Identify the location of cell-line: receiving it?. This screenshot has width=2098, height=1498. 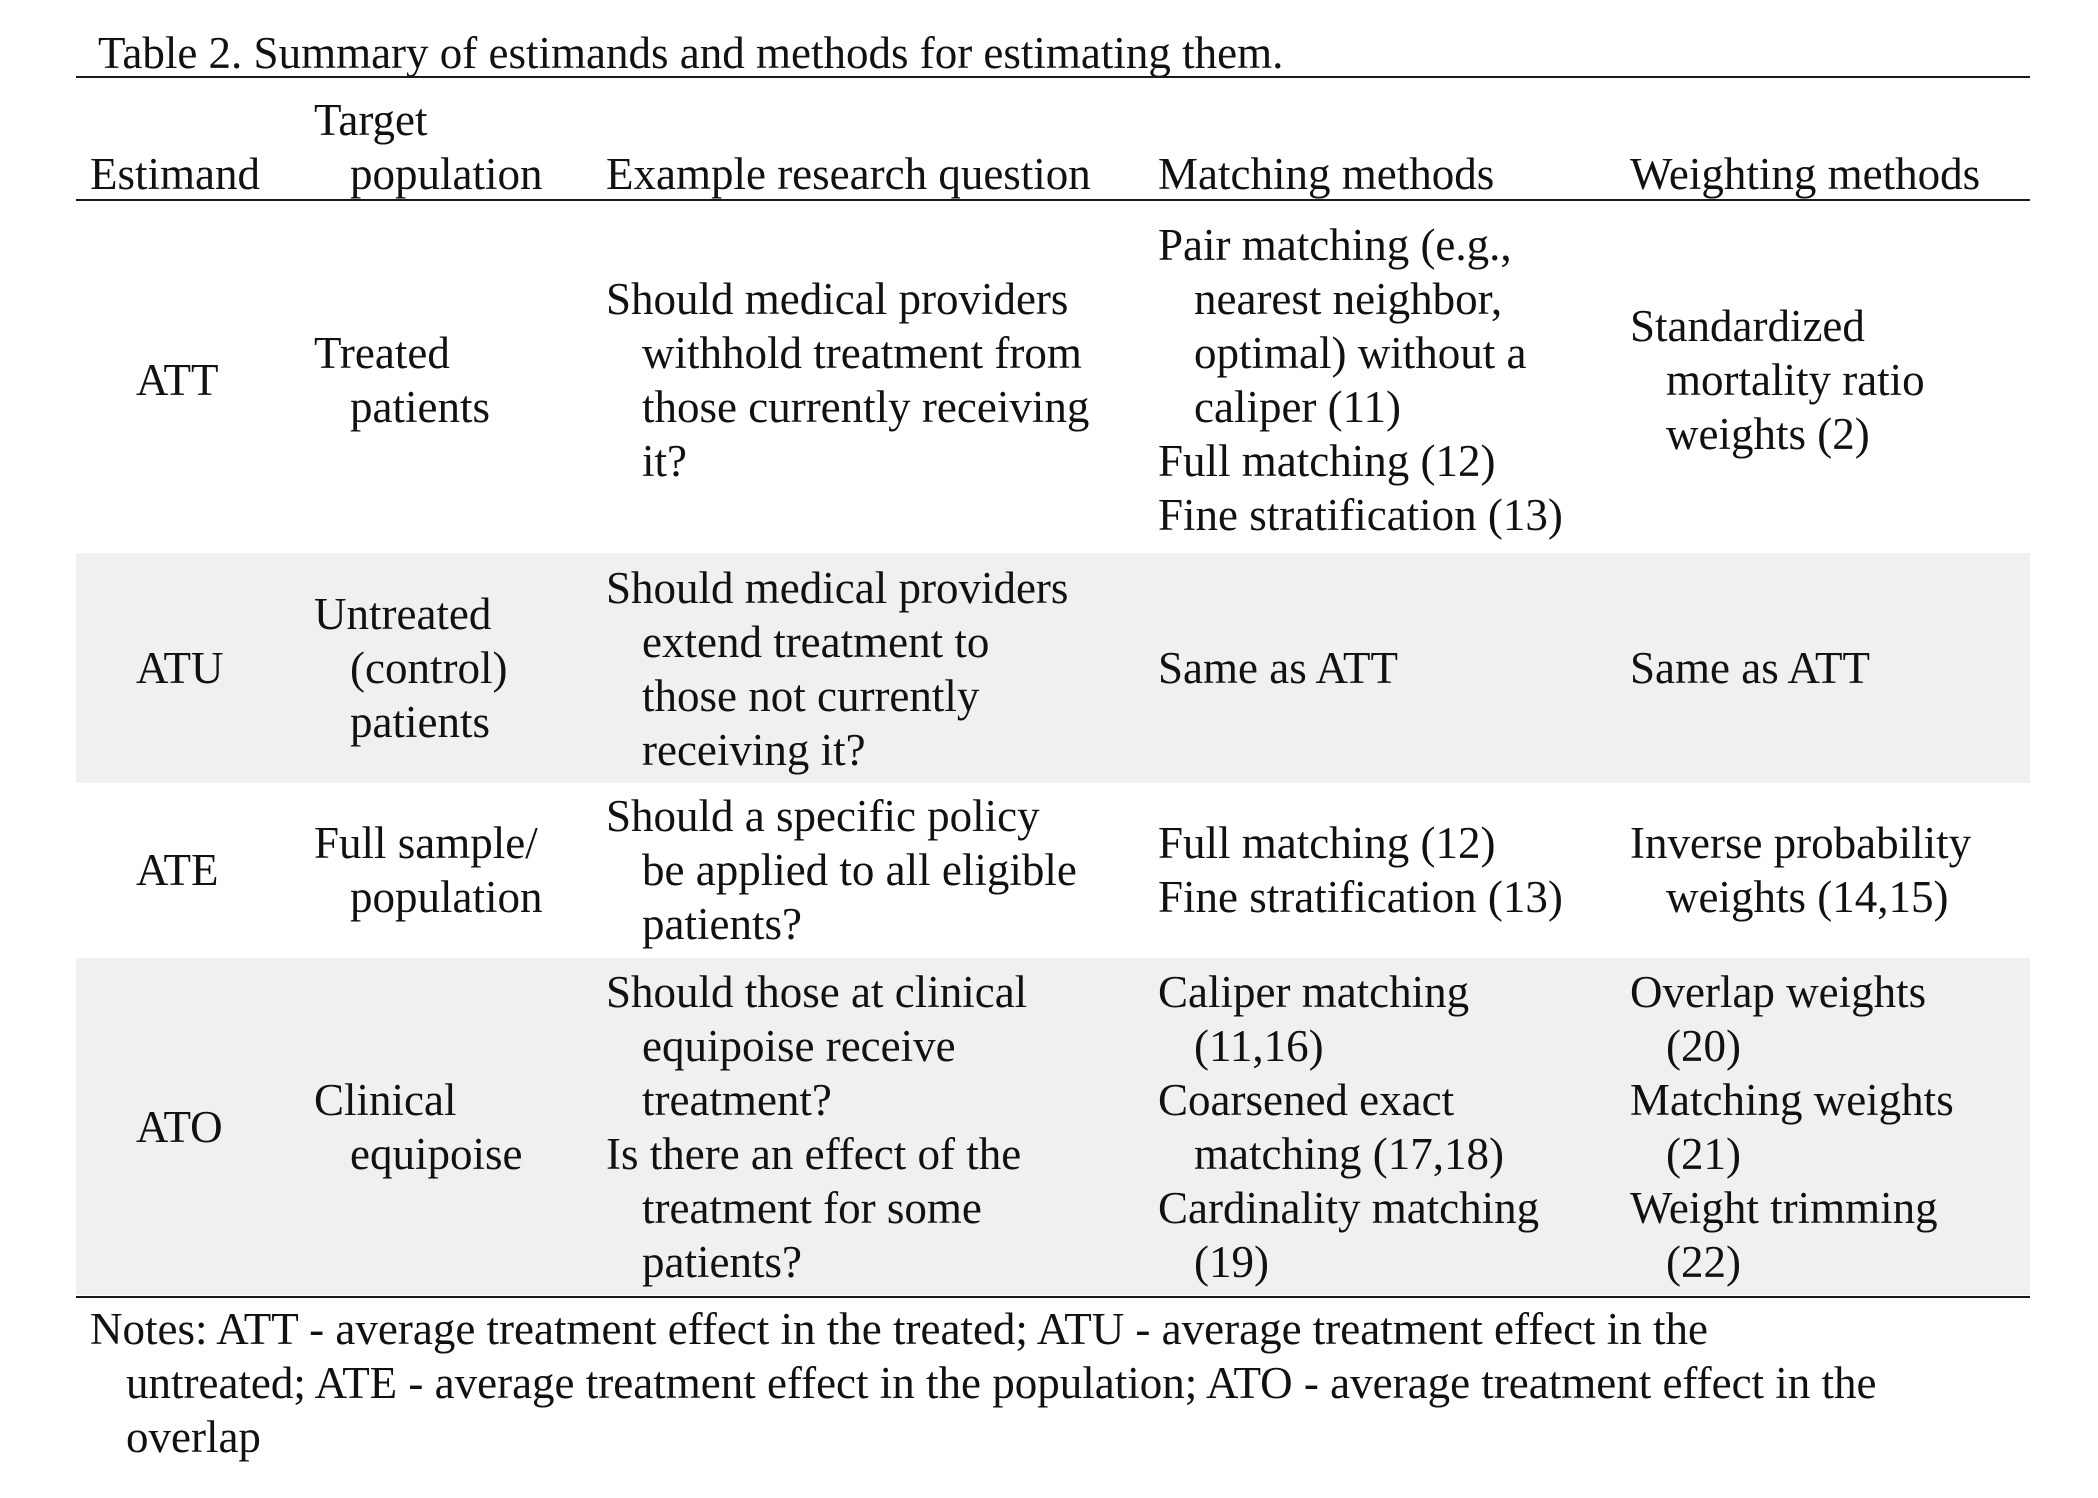
(754, 750).